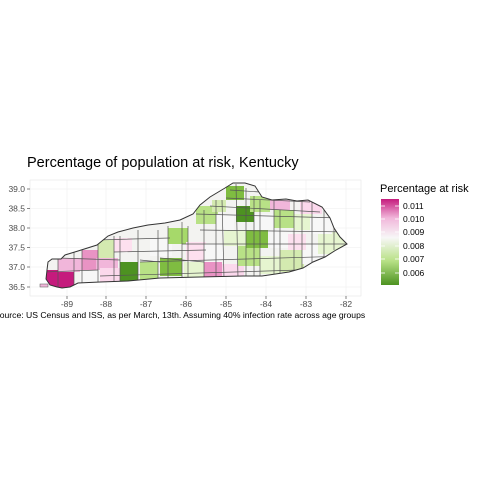 This screenshot has width=480, height=480. Describe the element at coordinates (106, 304) in the screenshot. I see `x-tick-label: -88` at that location.